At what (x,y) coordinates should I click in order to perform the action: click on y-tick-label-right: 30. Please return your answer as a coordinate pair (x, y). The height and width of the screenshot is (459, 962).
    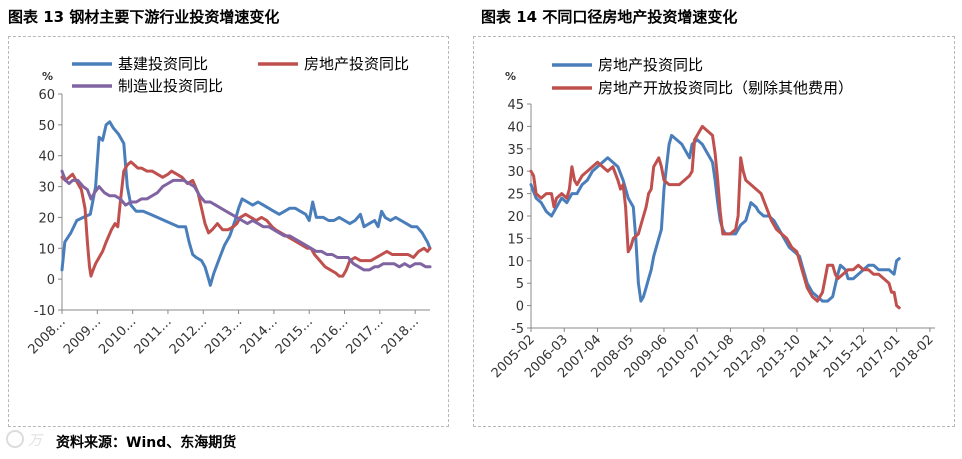
    Looking at the image, I should click on (515, 172).